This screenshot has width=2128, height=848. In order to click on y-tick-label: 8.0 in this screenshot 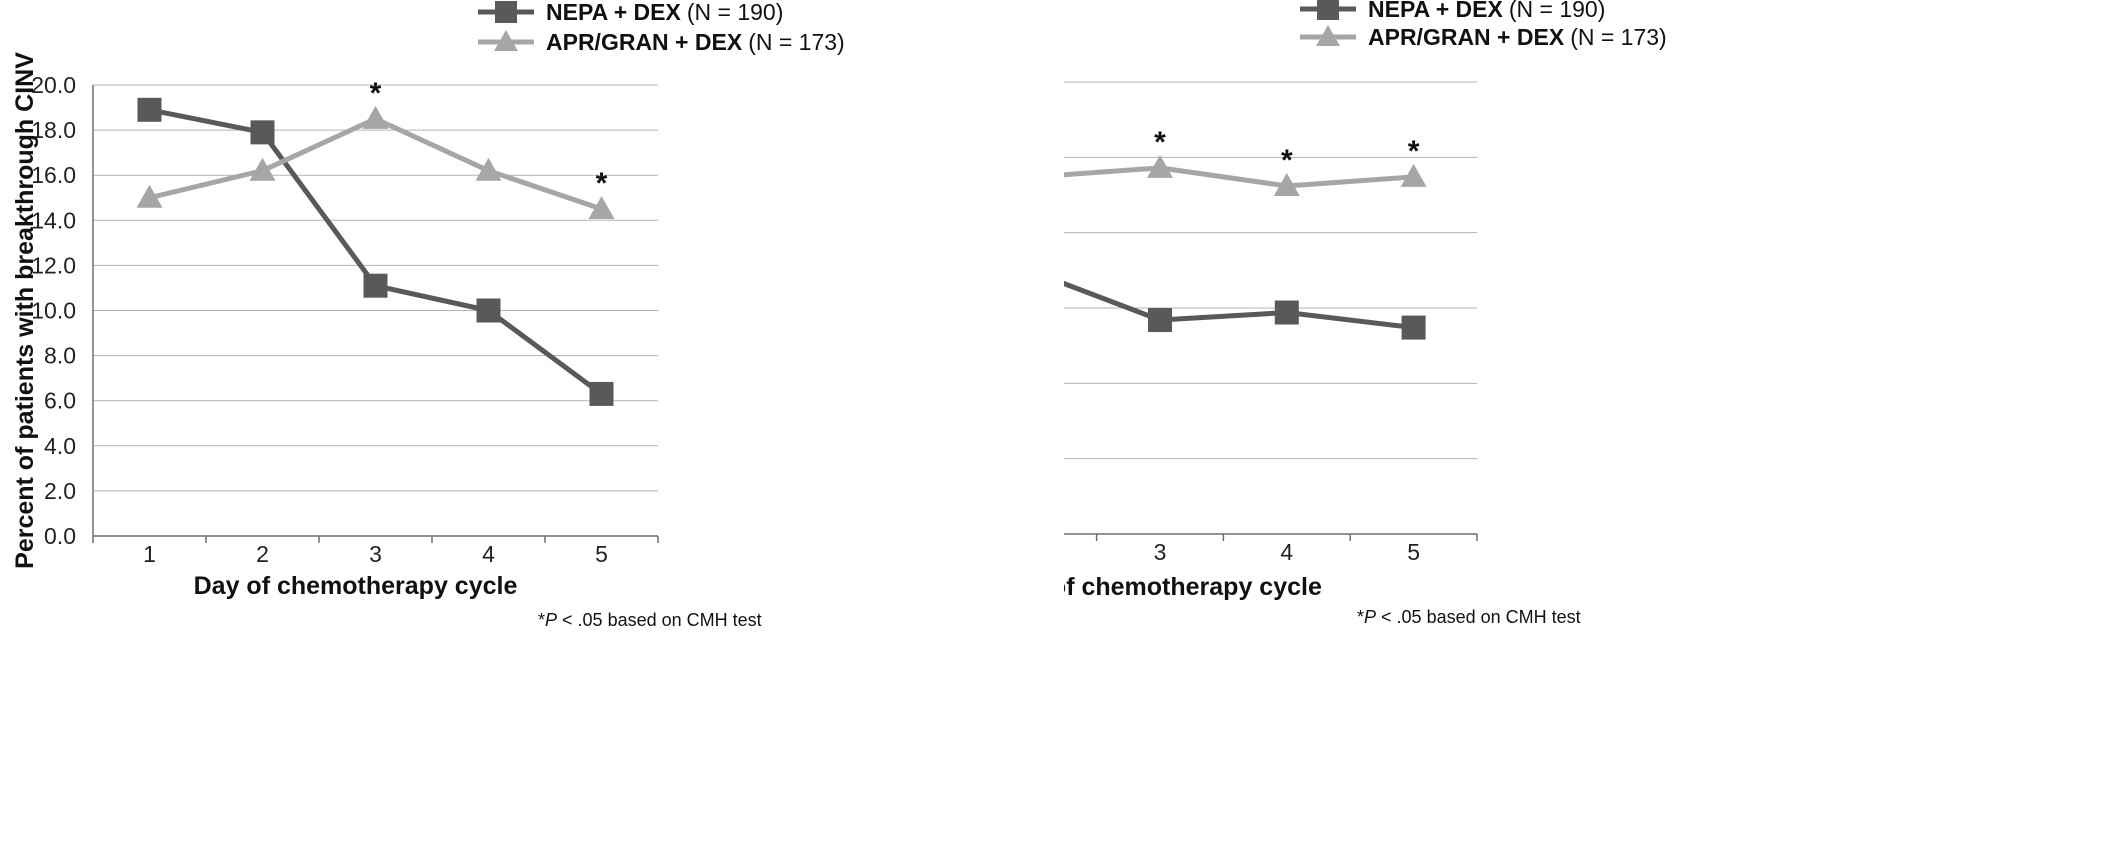, I will do `click(60, 356)`.